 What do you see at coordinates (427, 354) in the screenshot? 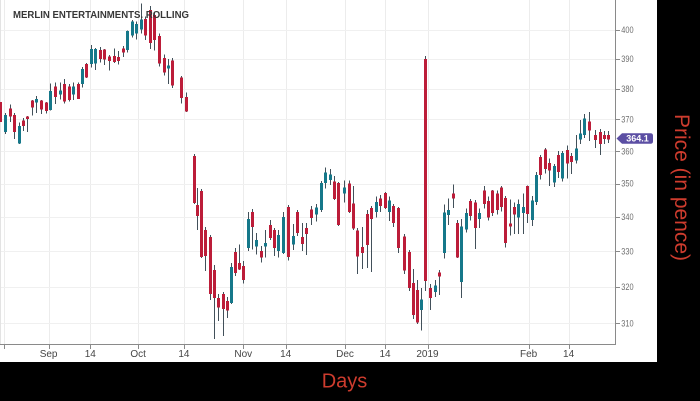
I see `svg-text: 2019` at bounding box center [427, 354].